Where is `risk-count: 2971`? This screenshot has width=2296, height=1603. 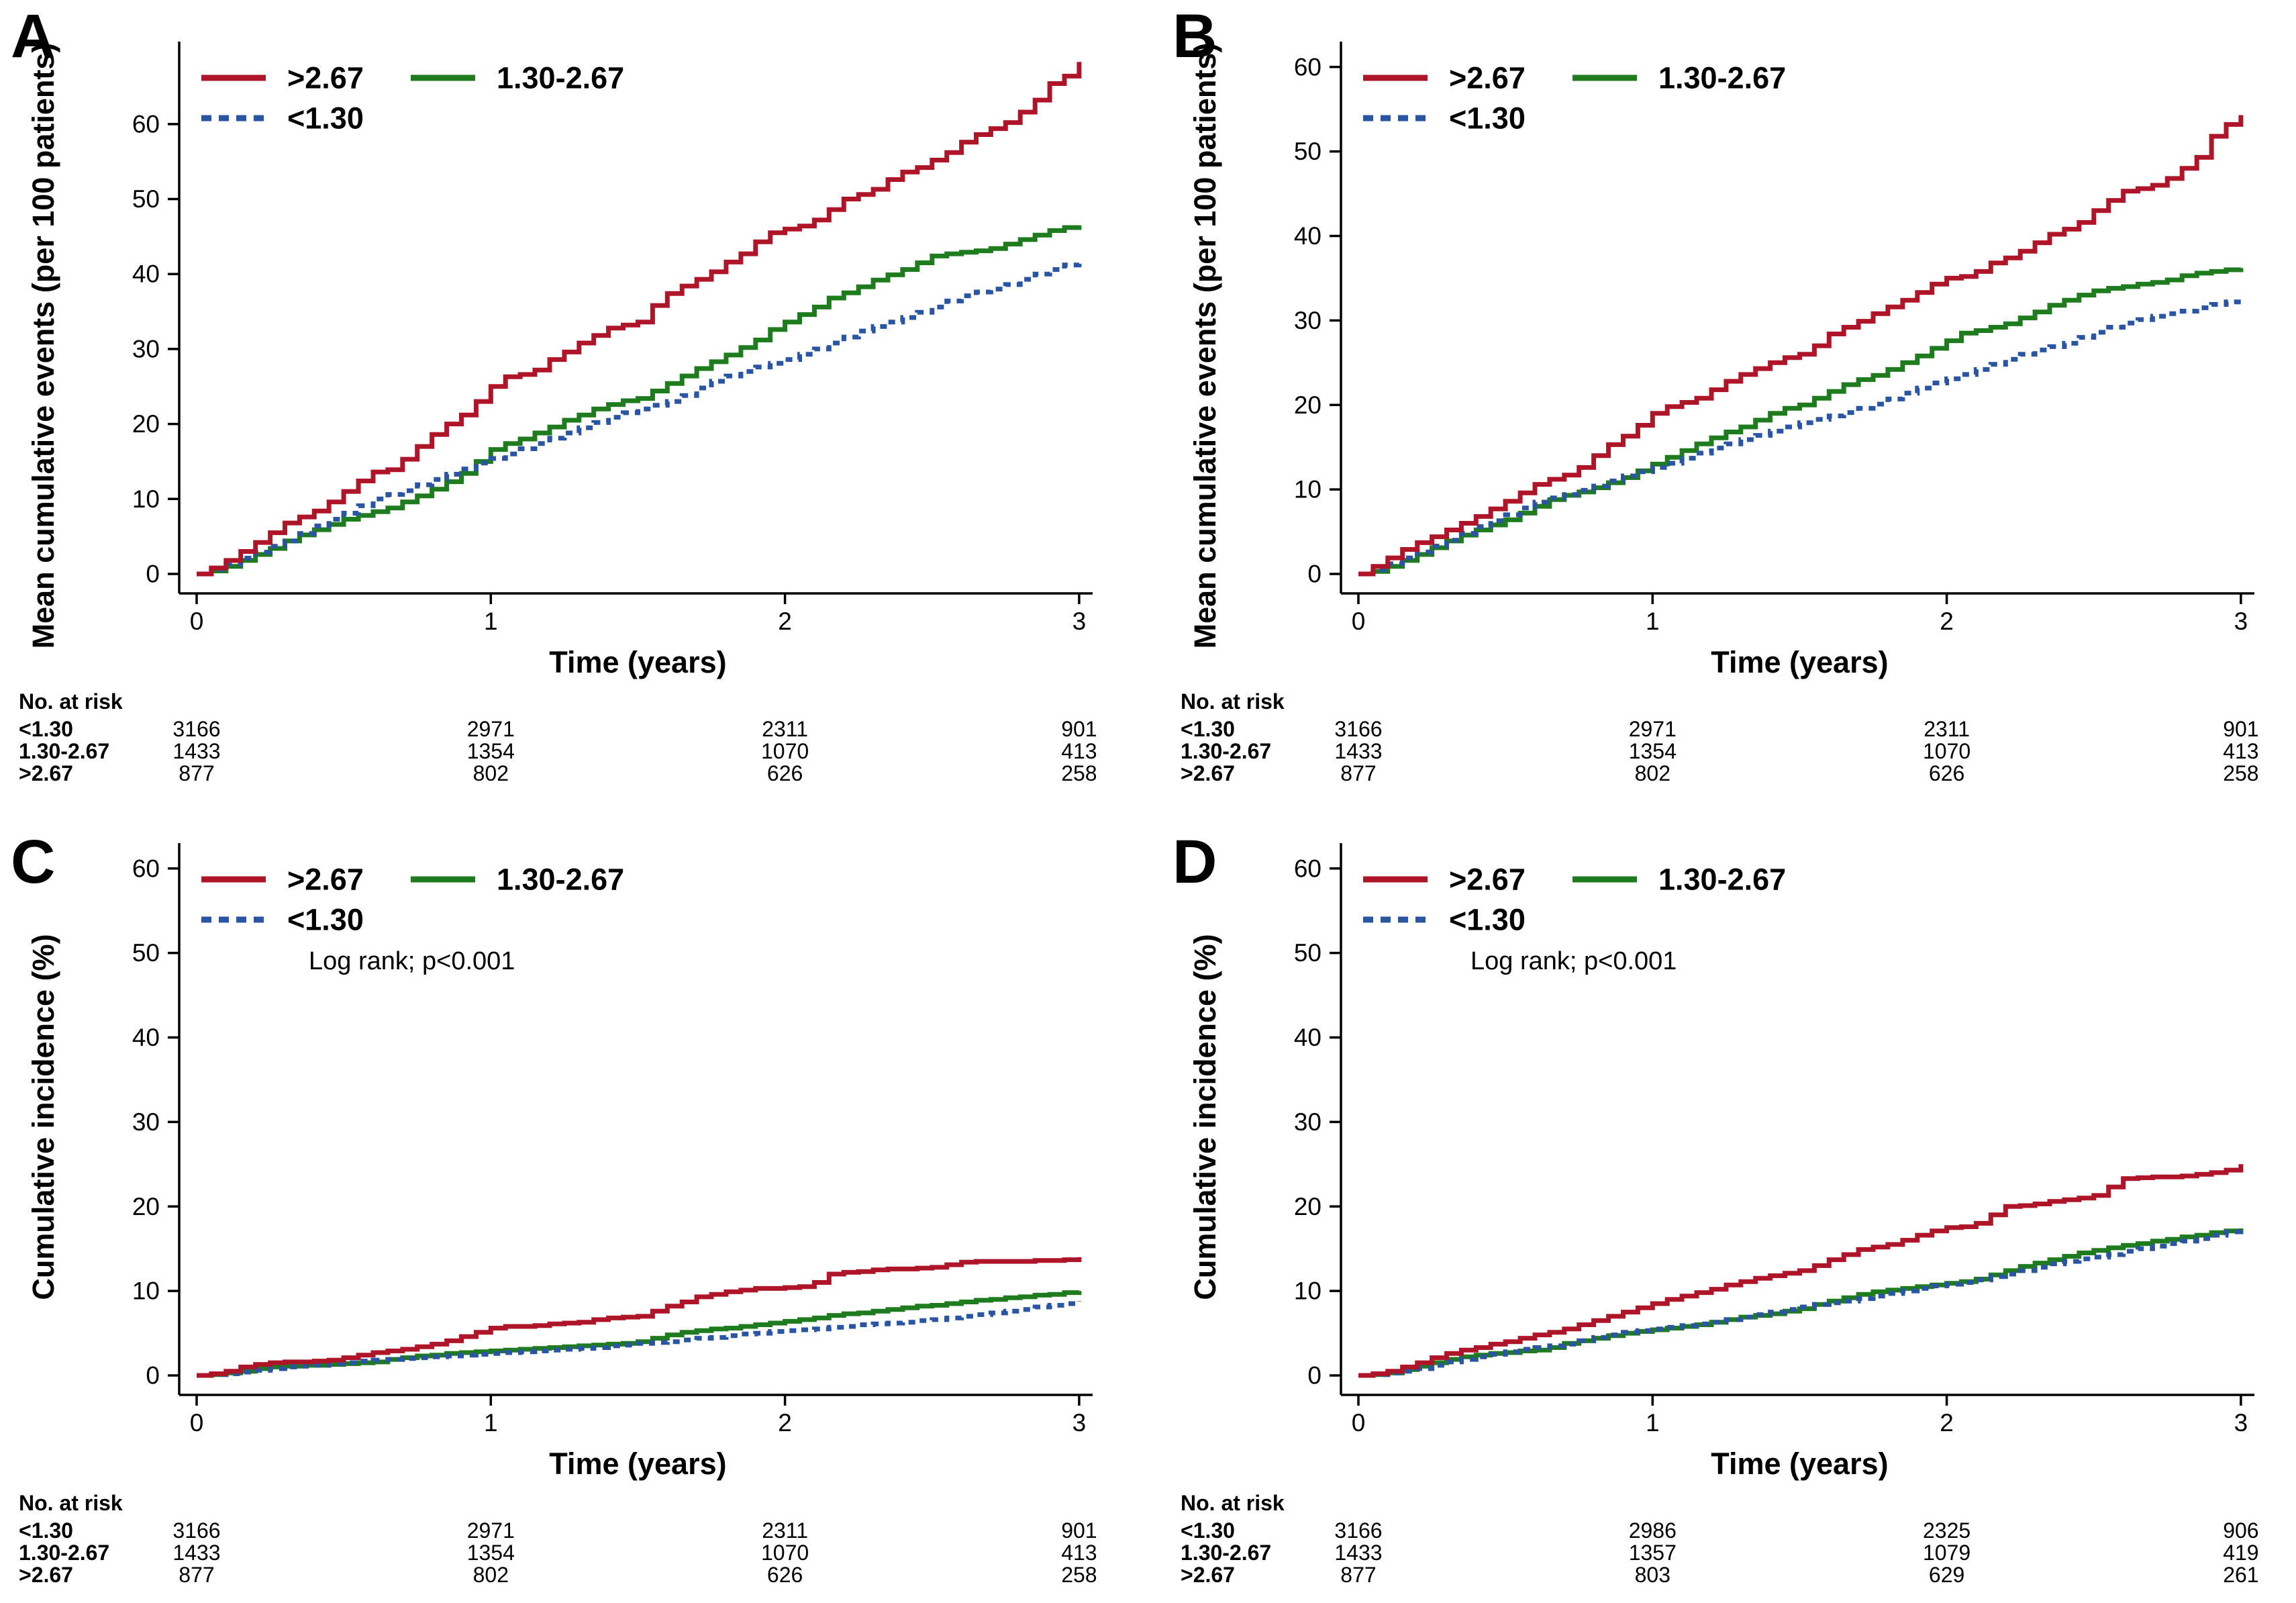 risk-count: 2971 is located at coordinates (1653, 729).